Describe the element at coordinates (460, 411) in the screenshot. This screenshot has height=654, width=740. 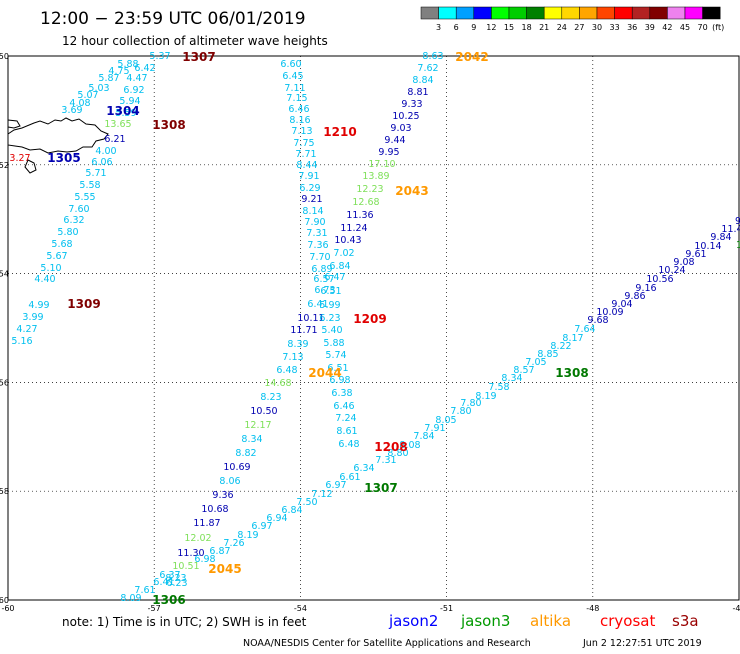
I see `wave-height-value: 7.80` at that location.